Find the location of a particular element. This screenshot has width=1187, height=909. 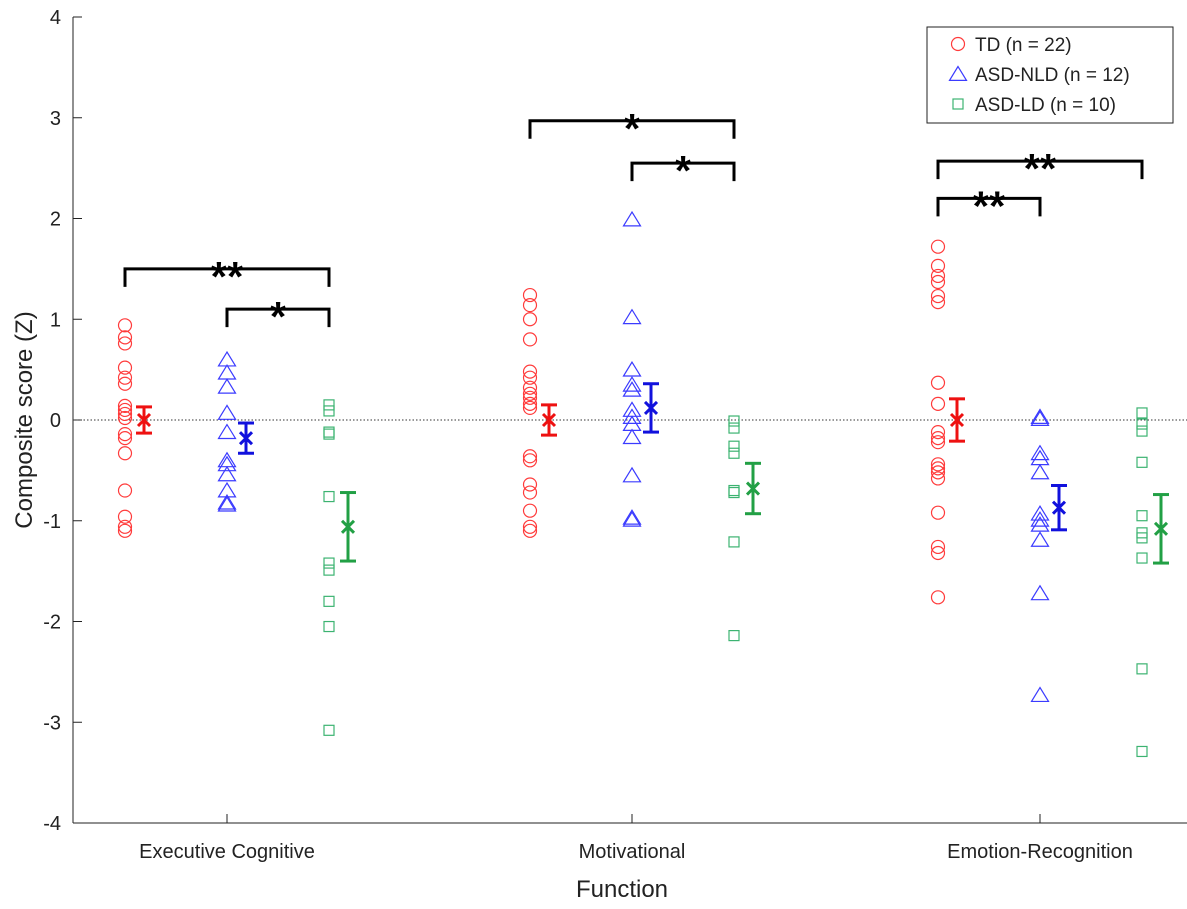

legend-box is located at coordinates (1050, 75).